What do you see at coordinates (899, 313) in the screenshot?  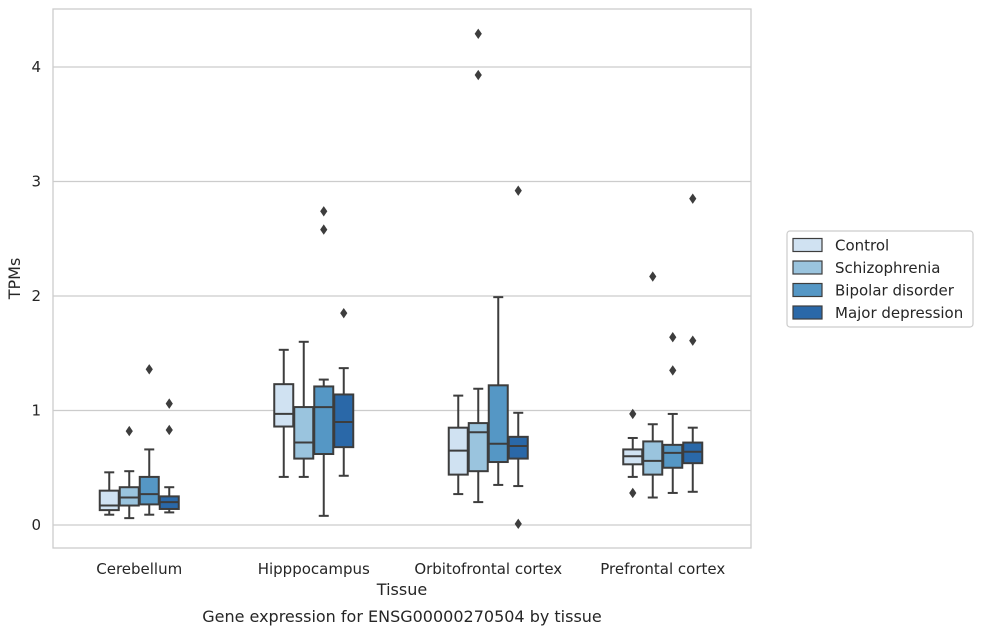 I see `legend-label: Major depression` at bounding box center [899, 313].